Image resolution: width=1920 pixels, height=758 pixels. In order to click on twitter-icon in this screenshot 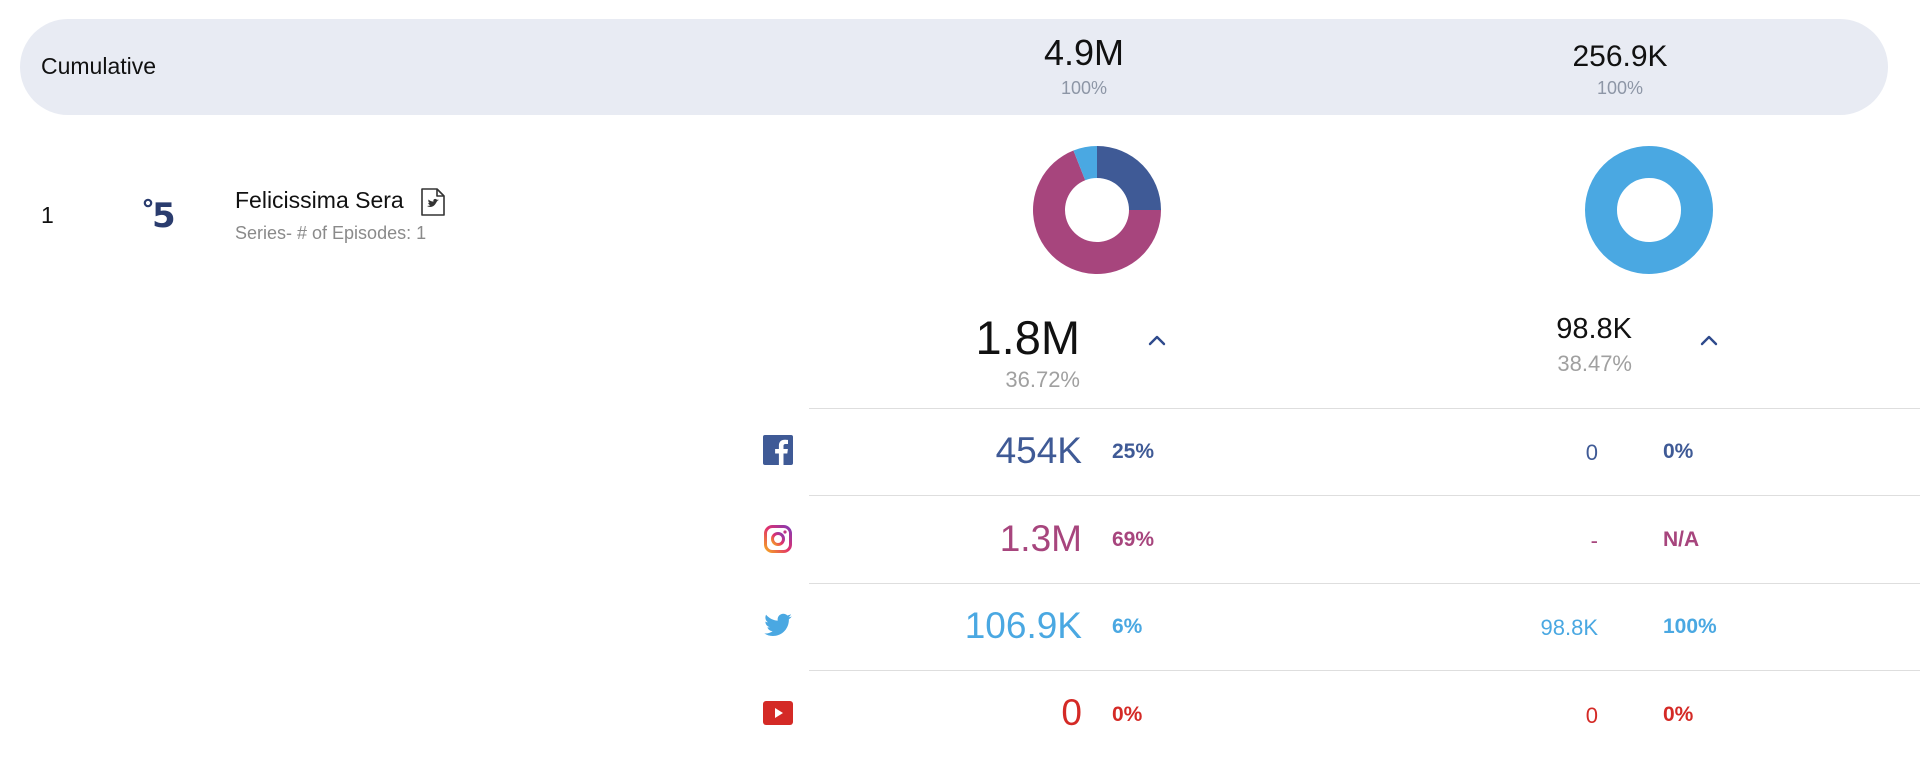, I will do `click(778, 625)`.